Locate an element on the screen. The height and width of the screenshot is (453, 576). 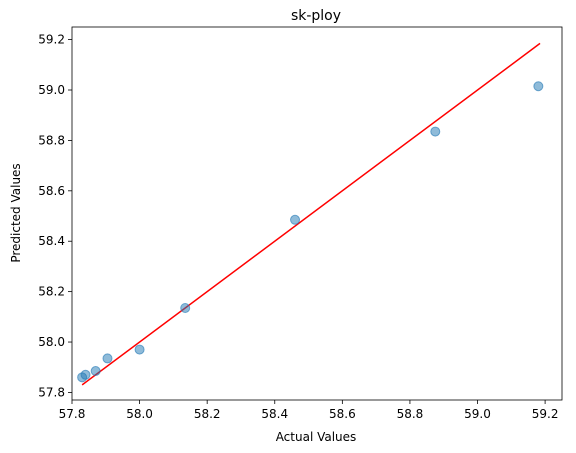
y-tick-label: 58.2 is located at coordinates (51, 292).